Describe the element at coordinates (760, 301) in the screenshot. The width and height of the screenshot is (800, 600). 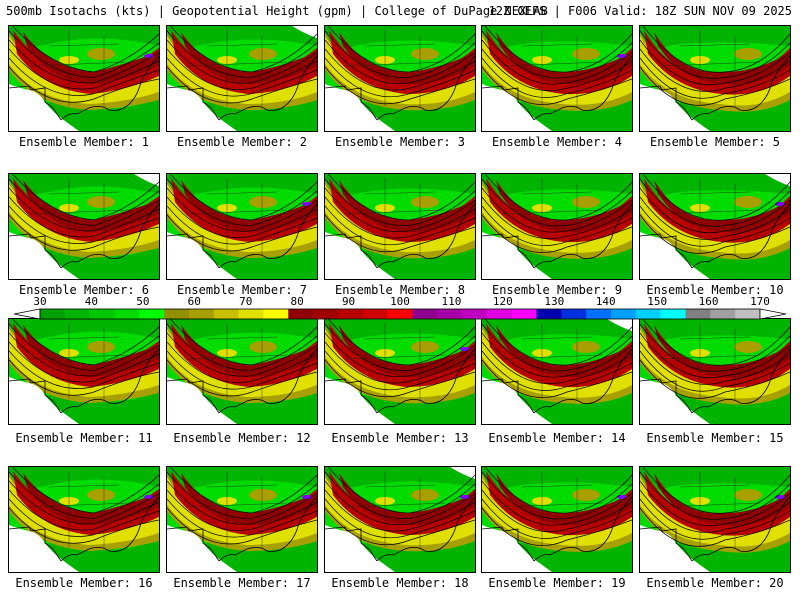
I see `colorbar-tick-label: 170` at that location.